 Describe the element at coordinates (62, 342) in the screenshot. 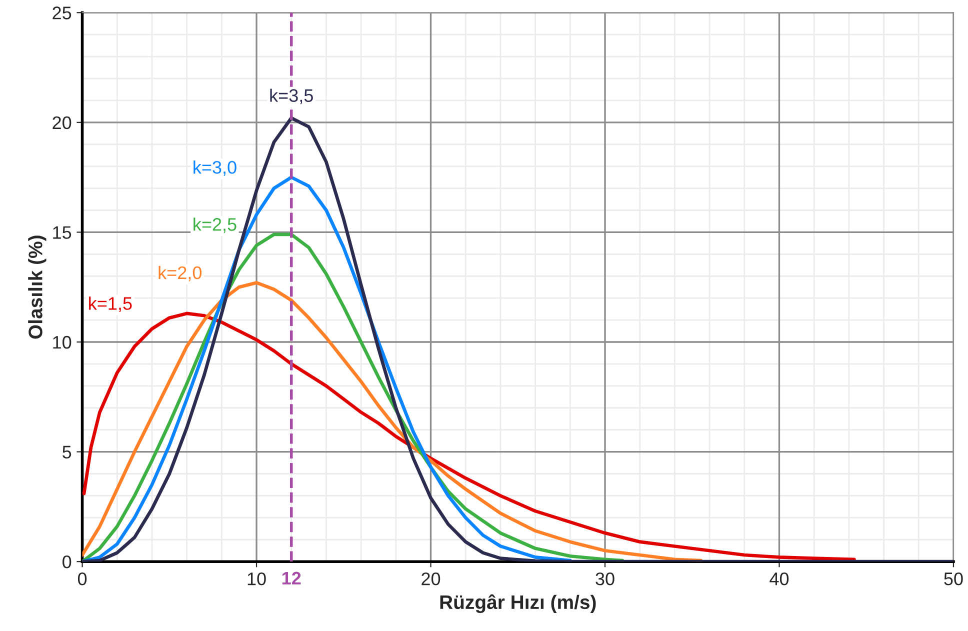

I see `y-tick-label: 10` at that location.